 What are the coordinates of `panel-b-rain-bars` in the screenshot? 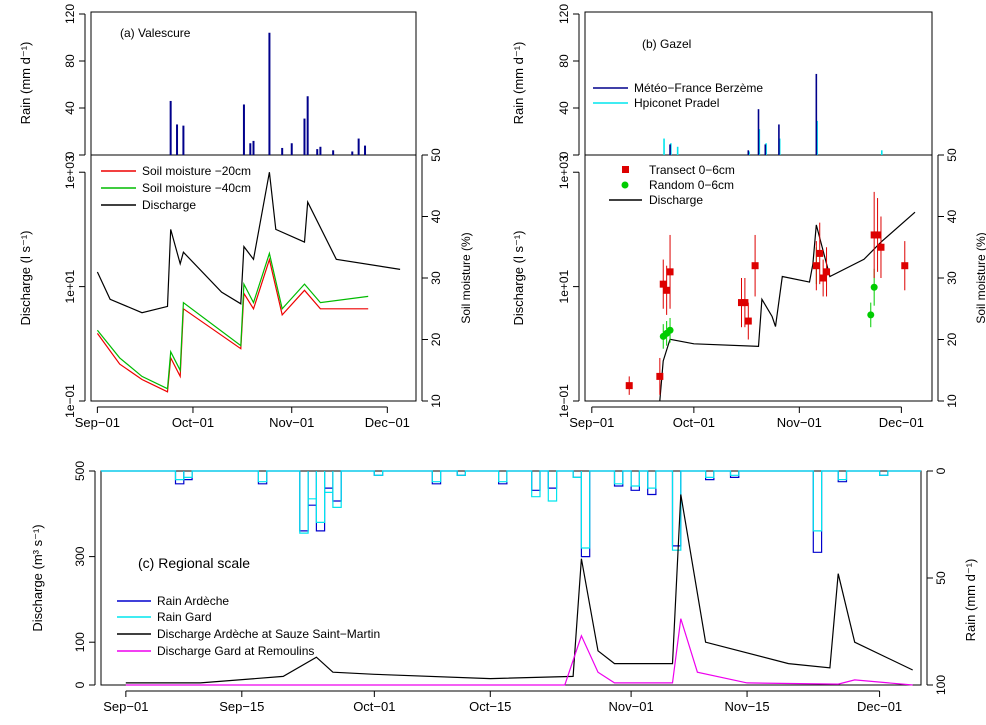 It's located at (773, 114).